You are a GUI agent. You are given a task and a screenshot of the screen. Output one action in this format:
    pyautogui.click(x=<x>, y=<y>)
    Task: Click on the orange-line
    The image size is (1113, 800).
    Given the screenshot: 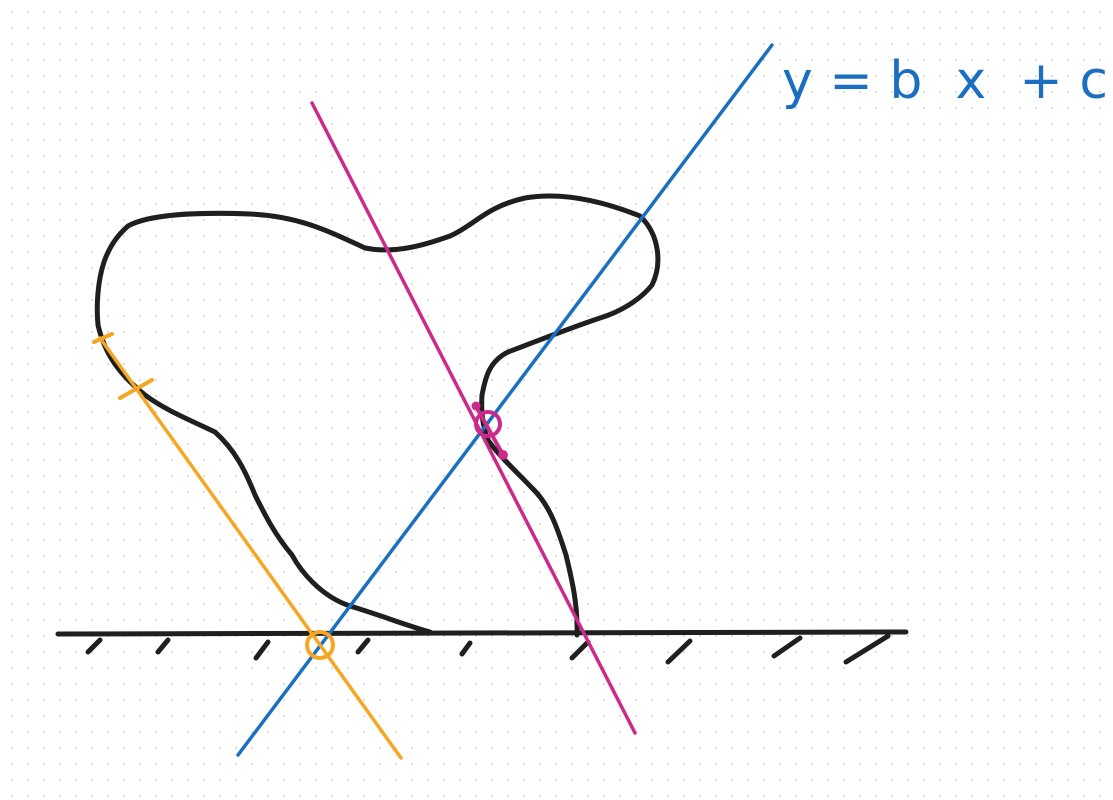 What is the action you would take?
    pyautogui.click(x=250, y=548)
    